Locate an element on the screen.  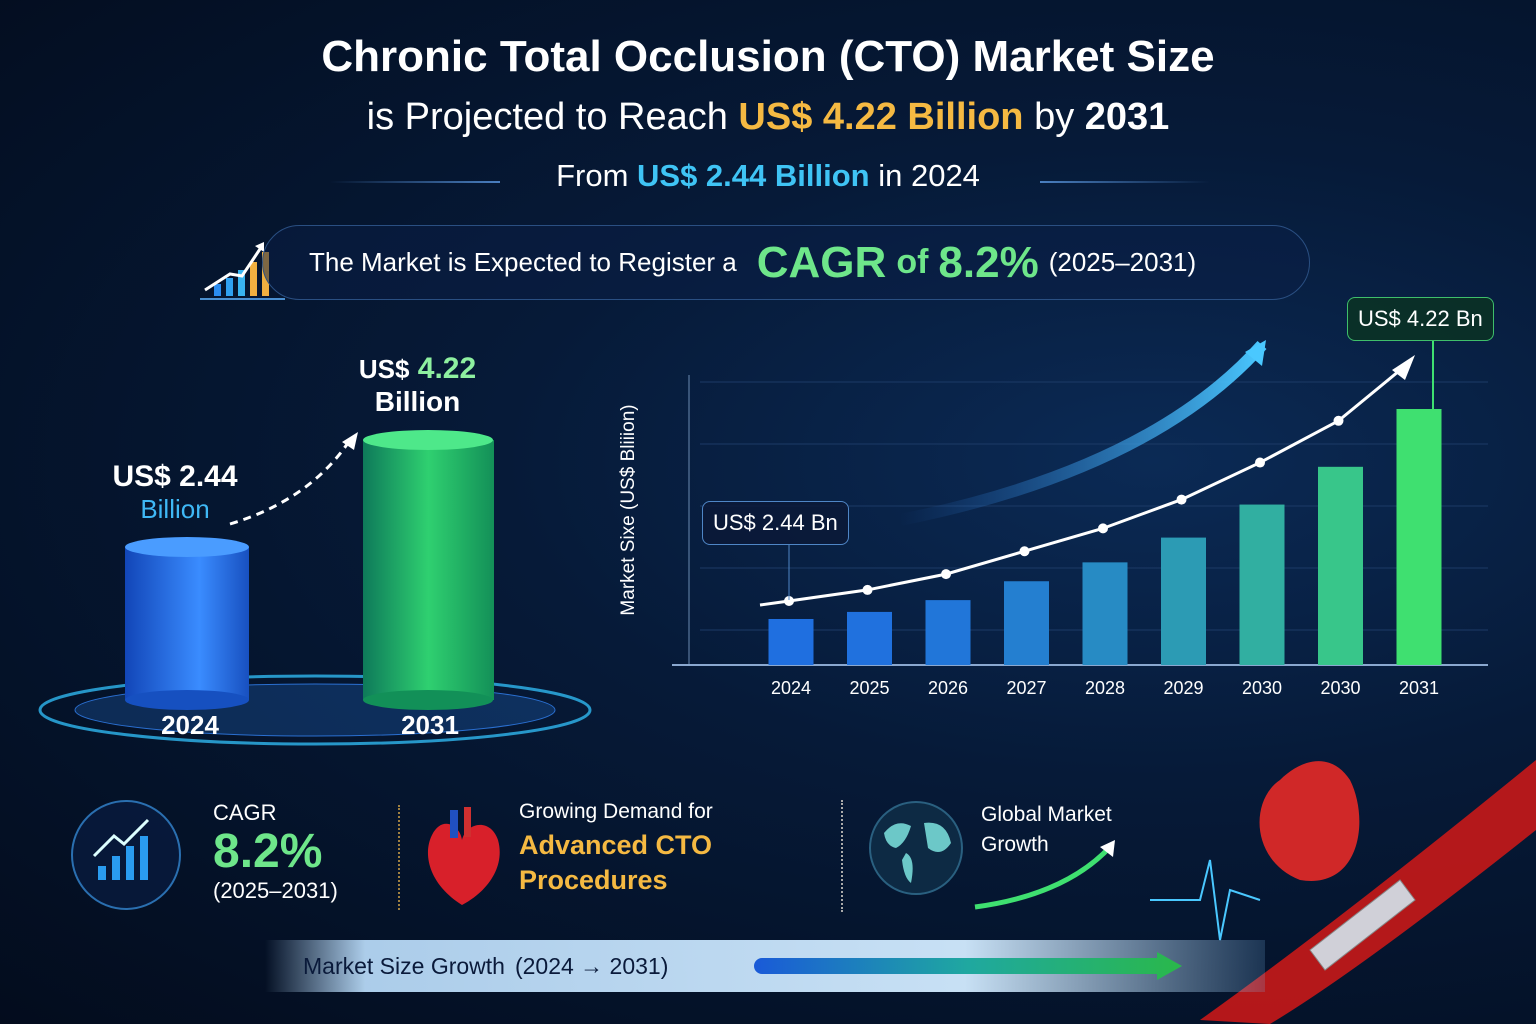
year-2024-label: 2024 is located at coordinates (190, 725).